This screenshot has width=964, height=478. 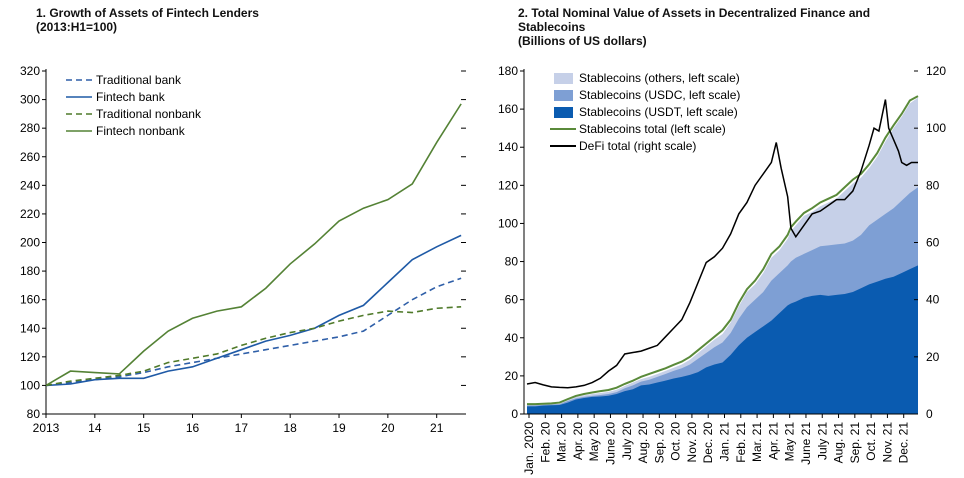 What do you see at coordinates (610, 443) in the screenshot?
I see `right-x-tick-label: June 20` at bounding box center [610, 443].